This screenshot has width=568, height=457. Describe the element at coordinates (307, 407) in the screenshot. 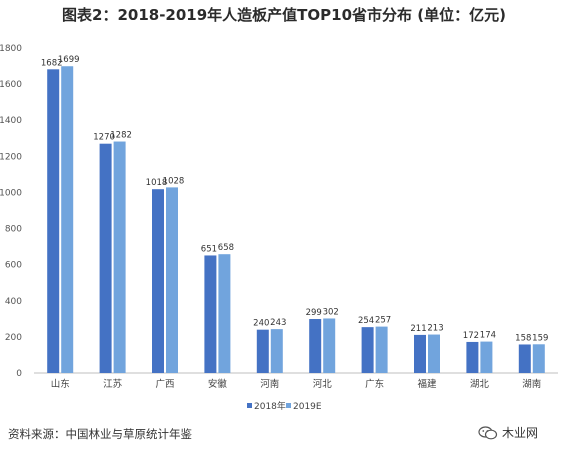

I see `legend-label: 2019E` at that location.